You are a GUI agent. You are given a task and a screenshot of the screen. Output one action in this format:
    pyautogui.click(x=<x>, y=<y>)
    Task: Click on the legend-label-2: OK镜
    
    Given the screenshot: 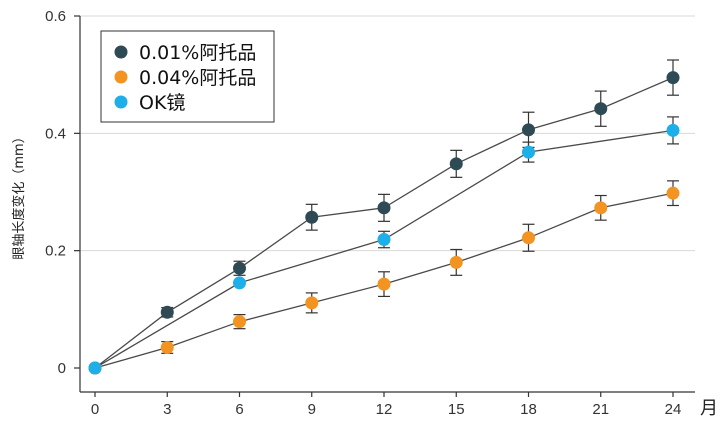 What is the action you would take?
    pyautogui.click(x=162, y=103)
    